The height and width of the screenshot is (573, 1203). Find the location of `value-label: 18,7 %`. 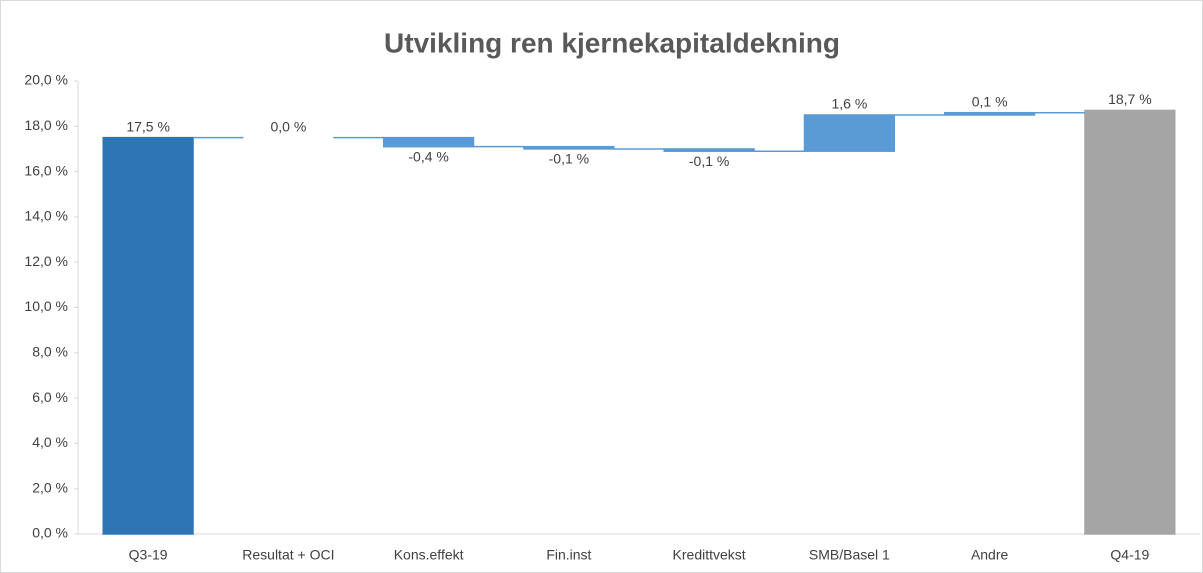

value-label: 18,7 % is located at coordinates (1130, 99).